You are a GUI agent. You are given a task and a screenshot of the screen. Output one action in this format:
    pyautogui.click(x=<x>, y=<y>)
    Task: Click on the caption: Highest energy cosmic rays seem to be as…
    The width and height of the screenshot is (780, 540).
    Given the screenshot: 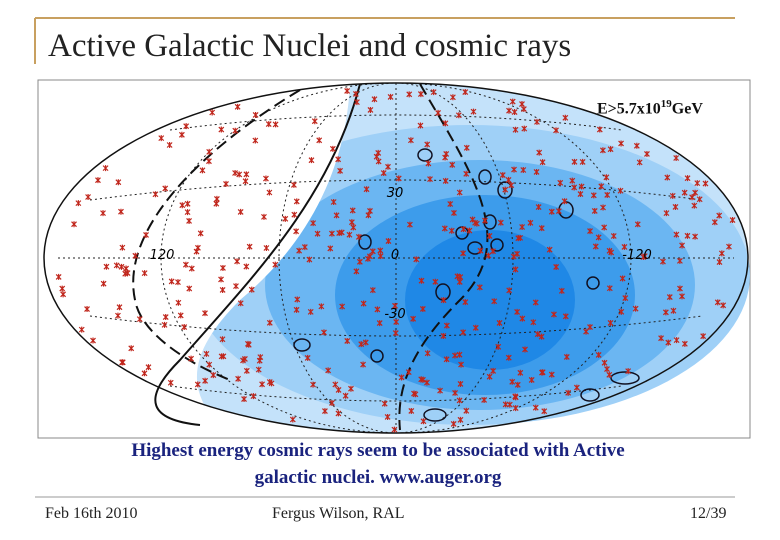 What is the action you would take?
    pyautogui.click(x=378, y=464)
    